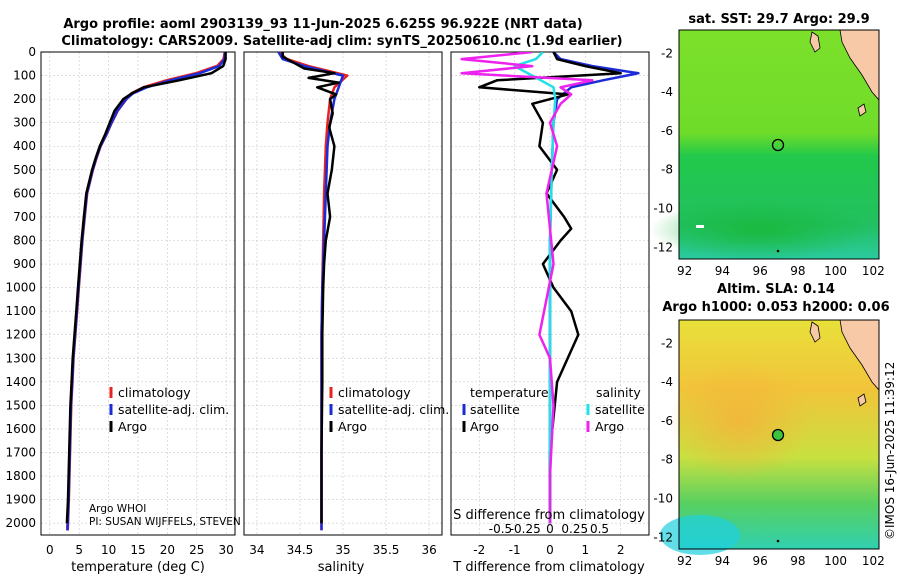  What do you see at coordinates (515, 550) in the screenshot?
I see `x-tick-label: -1` at bounding box center [515, 550].